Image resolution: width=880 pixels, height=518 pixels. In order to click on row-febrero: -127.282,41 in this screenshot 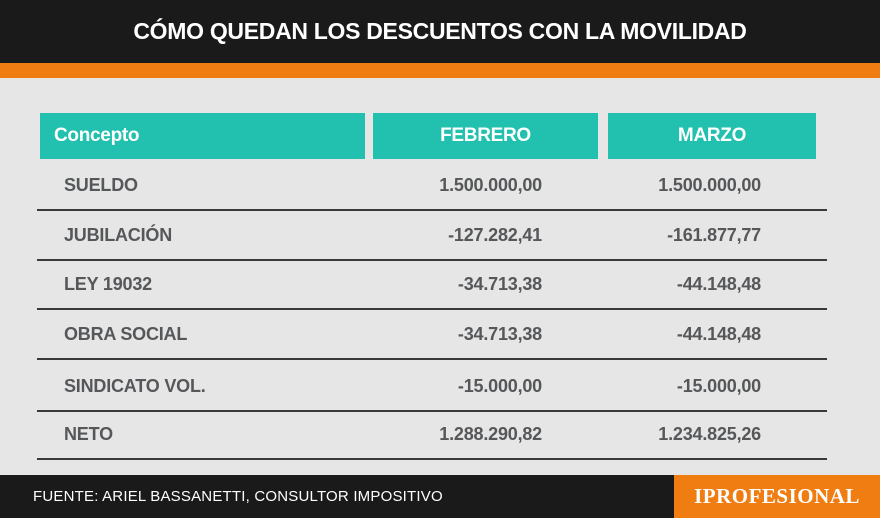, I will do `click(495, 235)`.